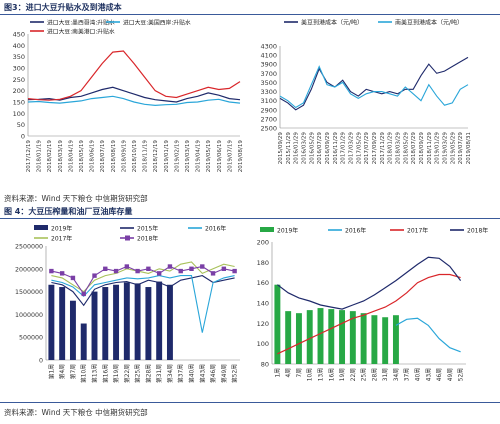 The width and height of the screenshot is (500, 424). What do you see at coordinates (146, 156) in the screenshot?
I see `x-tick-label: 2018/11/19` at bounding box center [146, 156].